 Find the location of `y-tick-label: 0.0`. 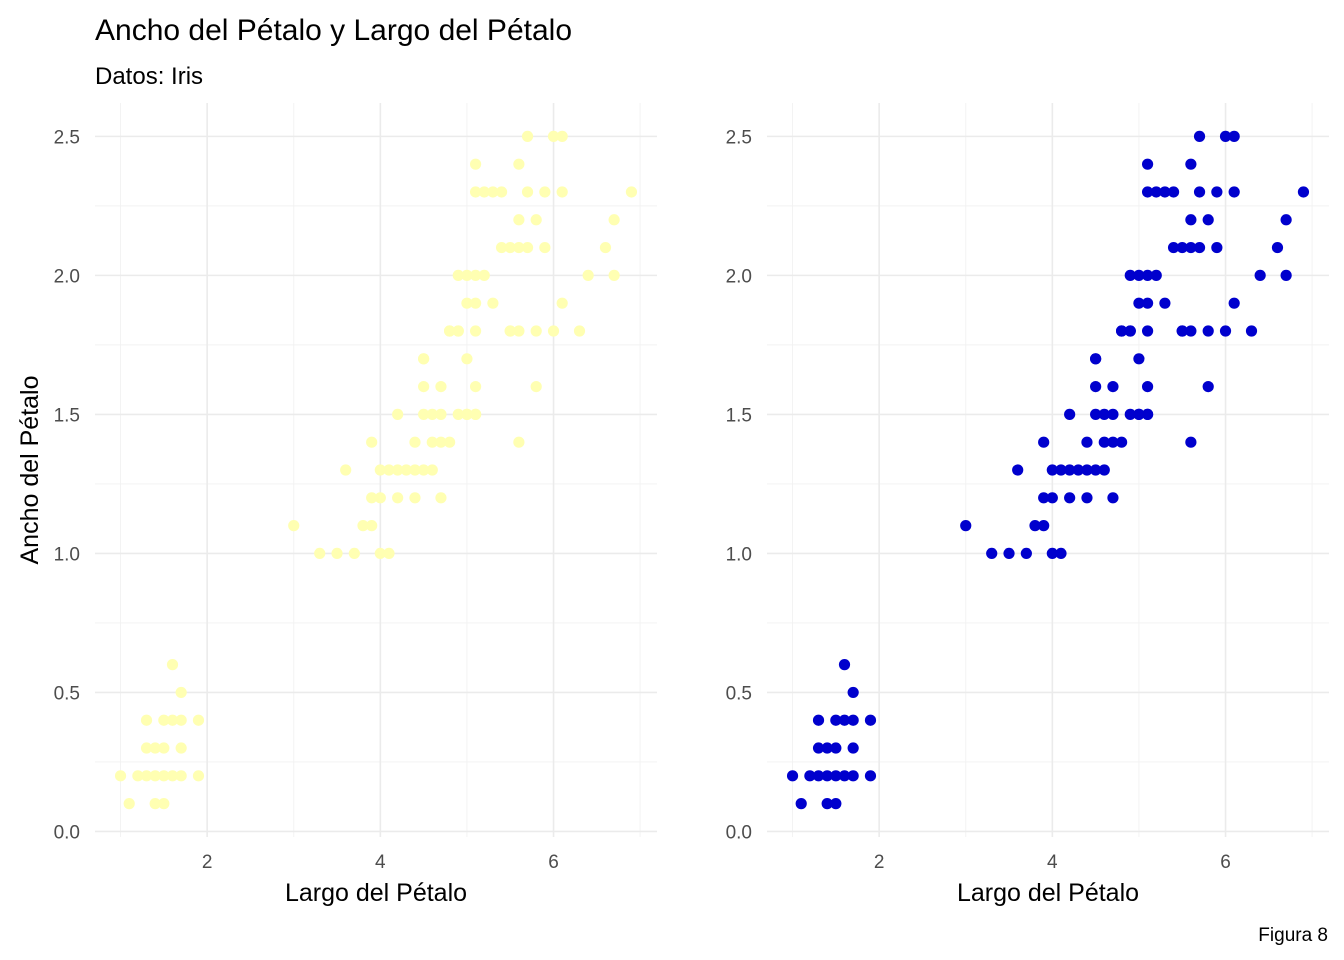

y-tick-label: 0.0 is located at coordinates (67, 832).